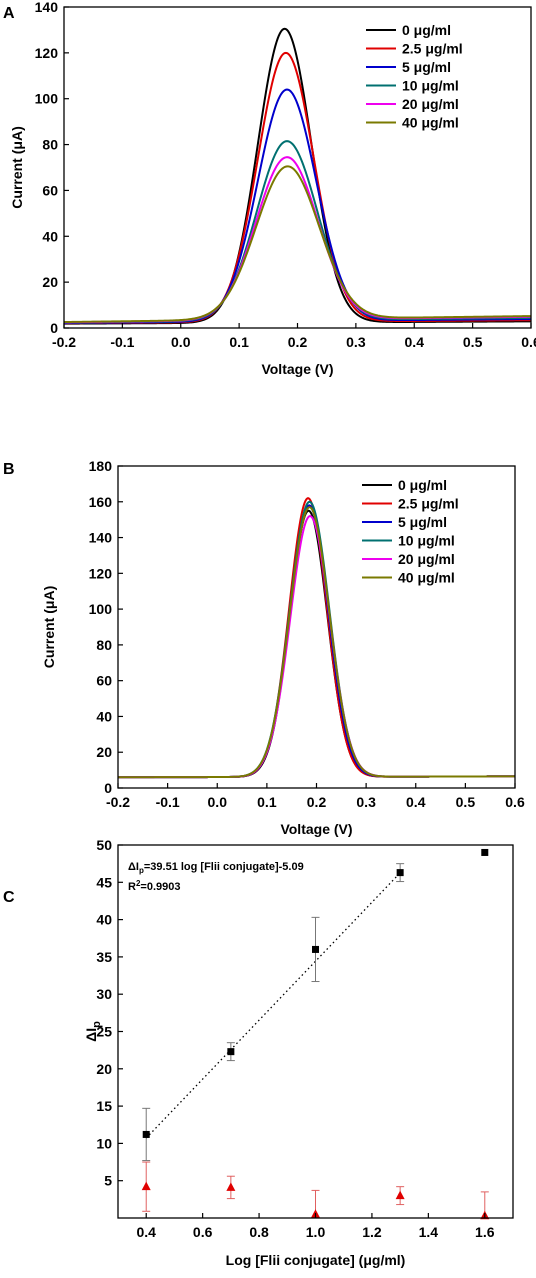 This screenshot has width=536, height=1278. I want to click on r-squared: R2=0.9903, so click(154, 886).